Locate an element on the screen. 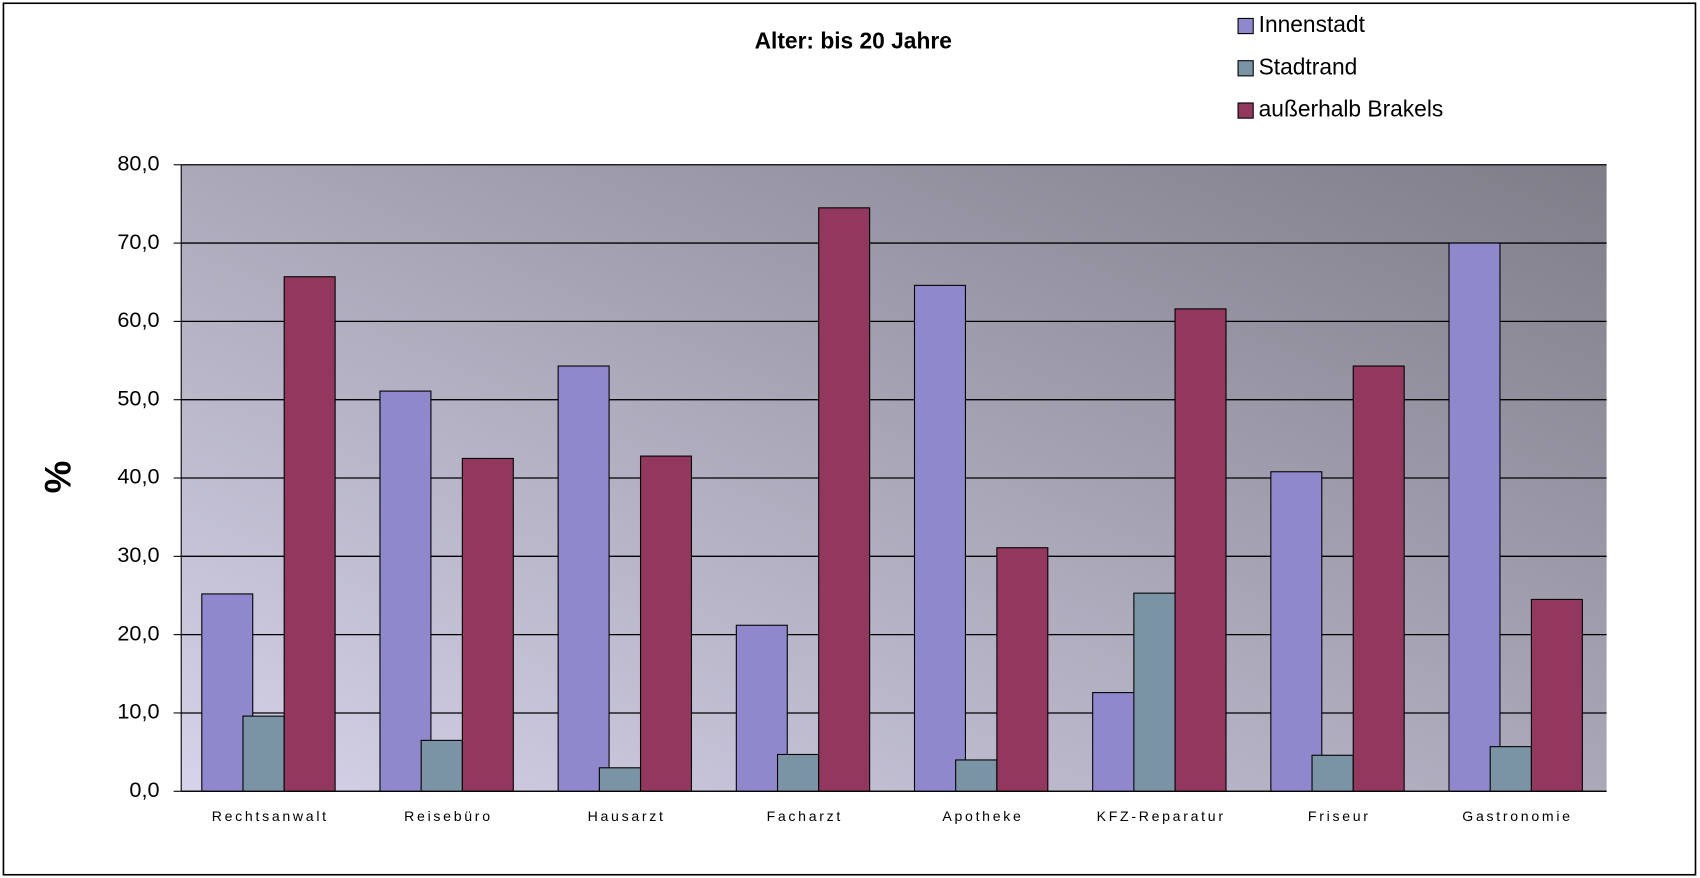 The width and height of the screenshot is (1700, 878). y-tick-label: 40,0 is located at coordinates (138, 476).